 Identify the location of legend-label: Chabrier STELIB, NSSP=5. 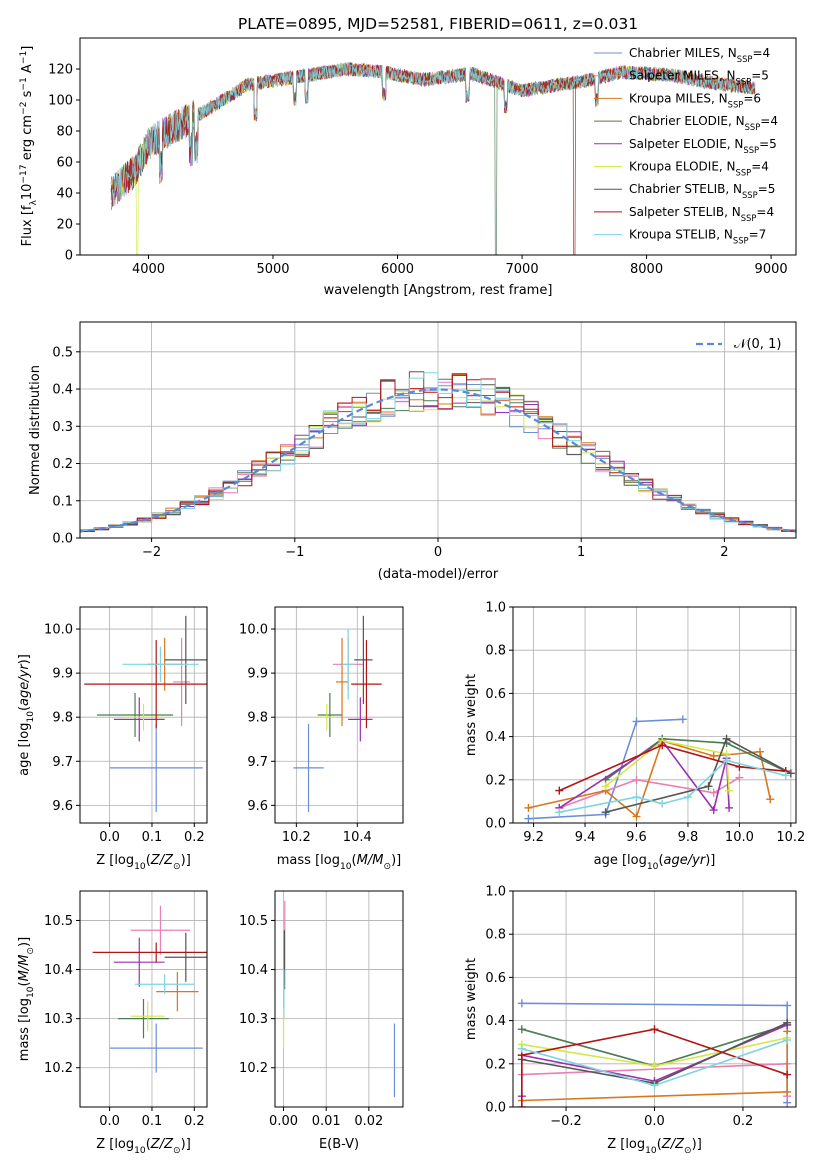
(702, 191).